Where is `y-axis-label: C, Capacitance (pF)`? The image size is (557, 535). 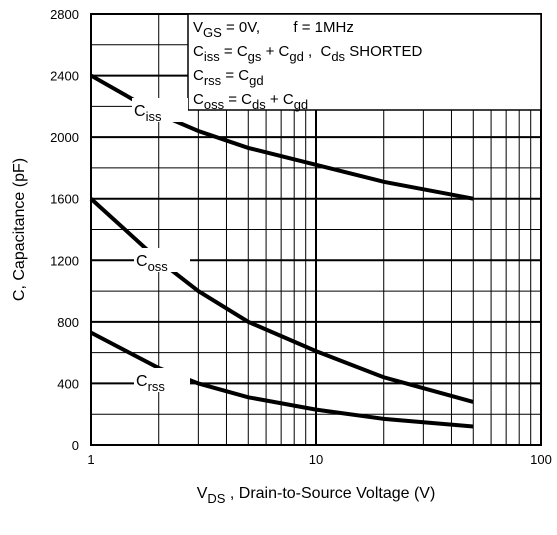
y-axis-label: C, Capacitance (pF) is located at coordinates (19, 229).